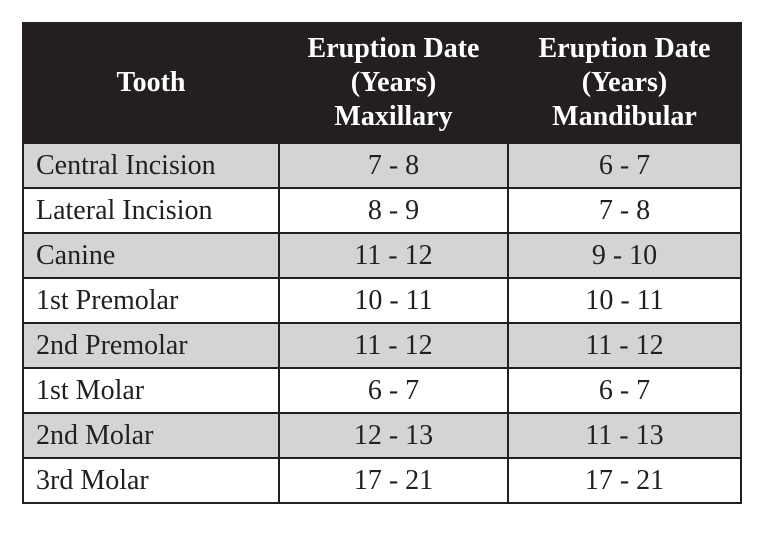 This screenshot has height=533, width=760. Describe the element at coordinates (151, 255) in the screenshot. I see `tooth-name: Canine` at that location.